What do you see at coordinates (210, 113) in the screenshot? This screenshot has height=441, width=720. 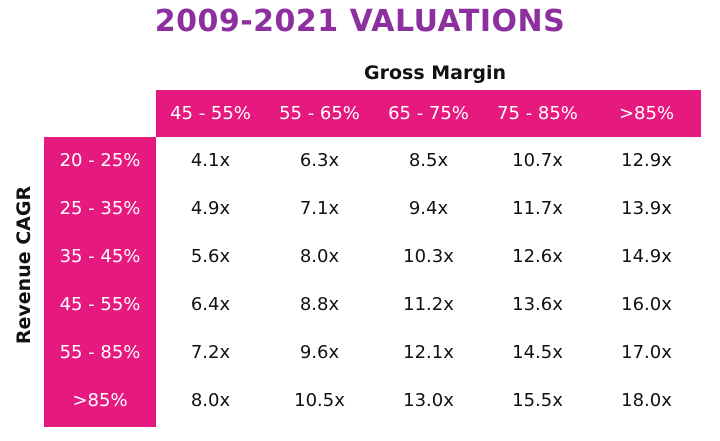 I see `column-header: 45 - 55%` at bounding box center [210, 113].